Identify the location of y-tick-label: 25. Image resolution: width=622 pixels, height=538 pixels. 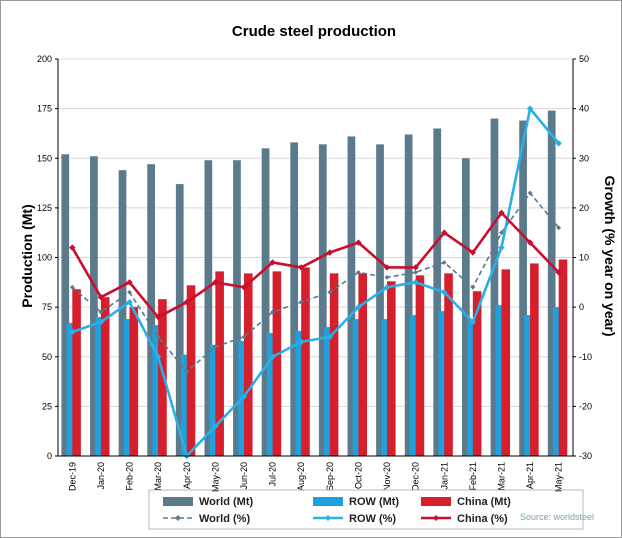
(47, 406).